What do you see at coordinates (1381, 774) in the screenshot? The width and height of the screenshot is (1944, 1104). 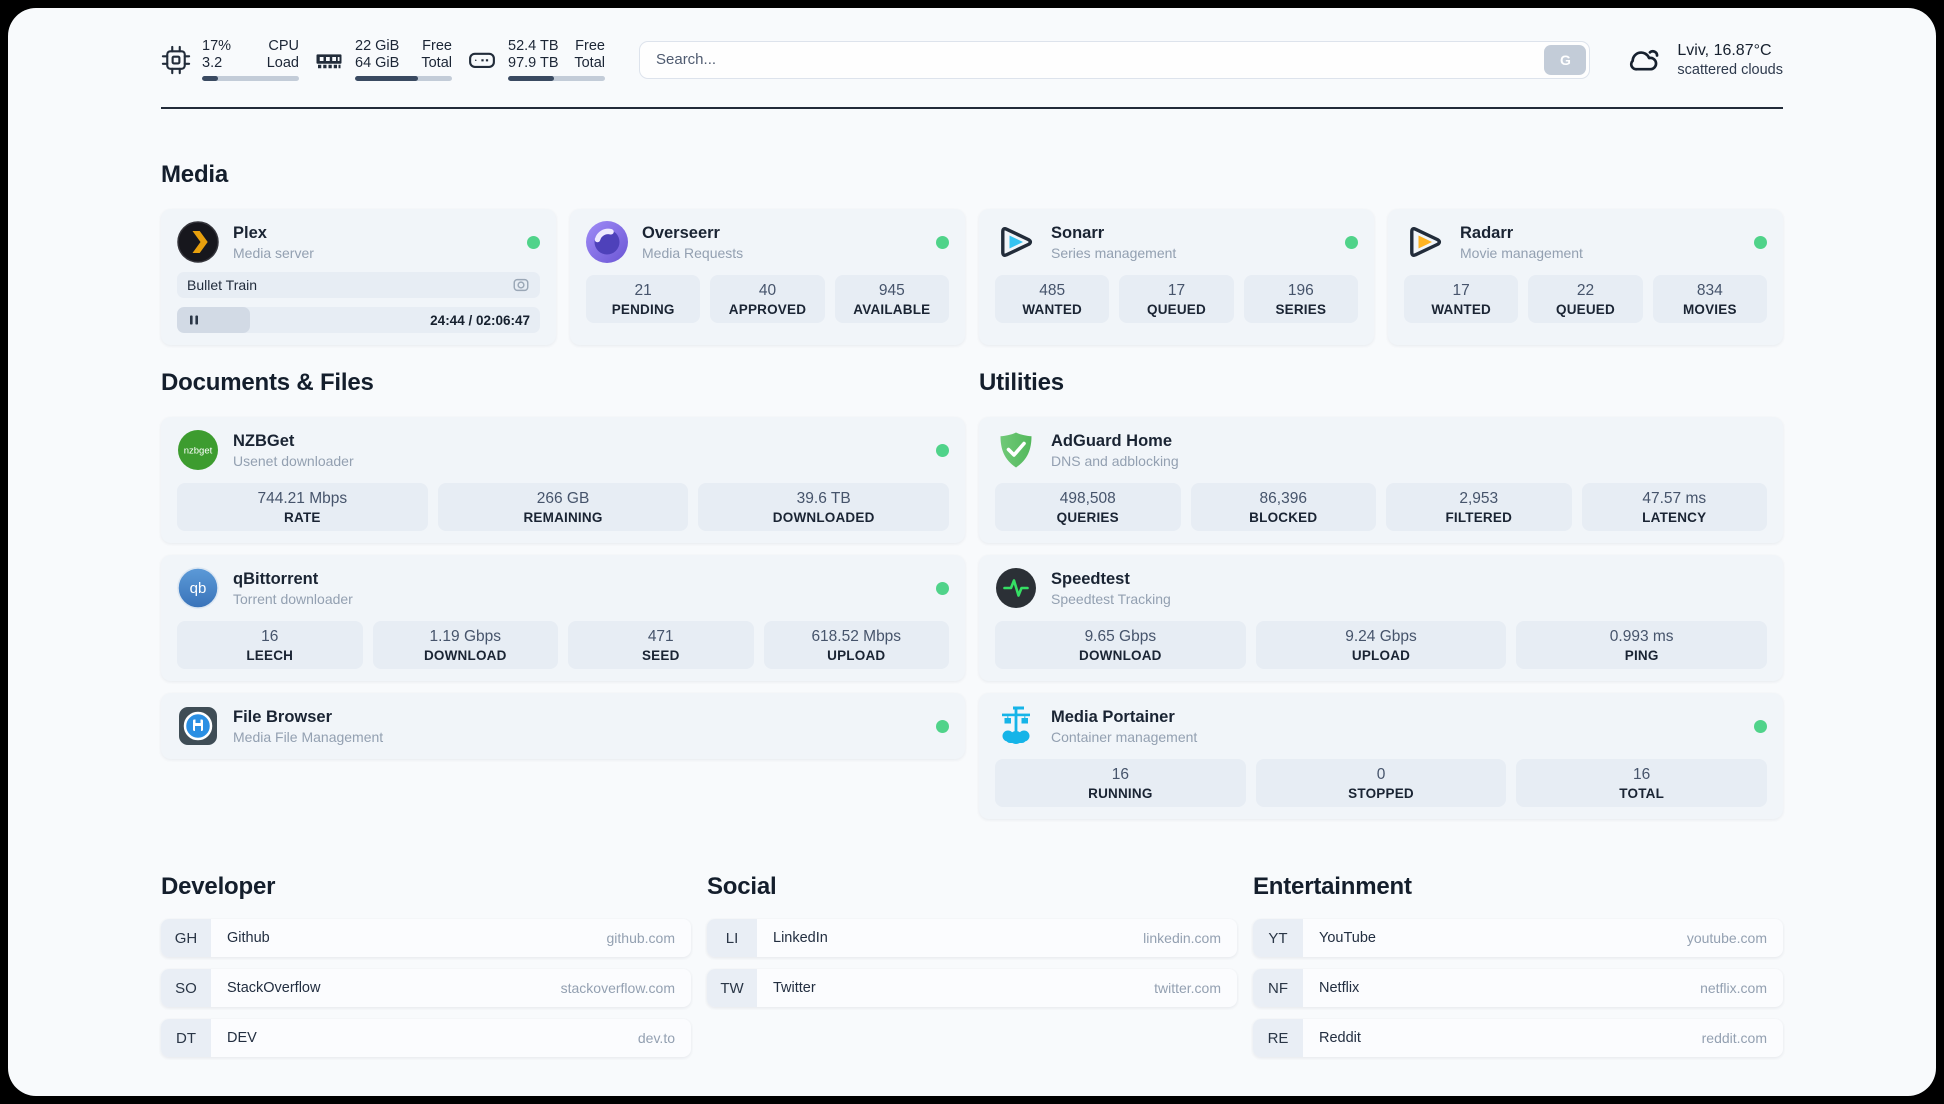 I see `stat-value: 0` at bounding box center [1381, 774].